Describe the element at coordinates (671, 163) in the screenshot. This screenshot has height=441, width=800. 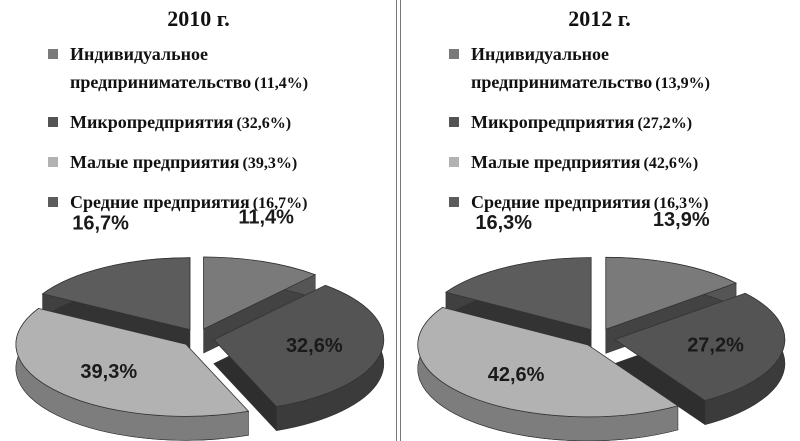
I see `legend-value: (42,6%)` at that location.